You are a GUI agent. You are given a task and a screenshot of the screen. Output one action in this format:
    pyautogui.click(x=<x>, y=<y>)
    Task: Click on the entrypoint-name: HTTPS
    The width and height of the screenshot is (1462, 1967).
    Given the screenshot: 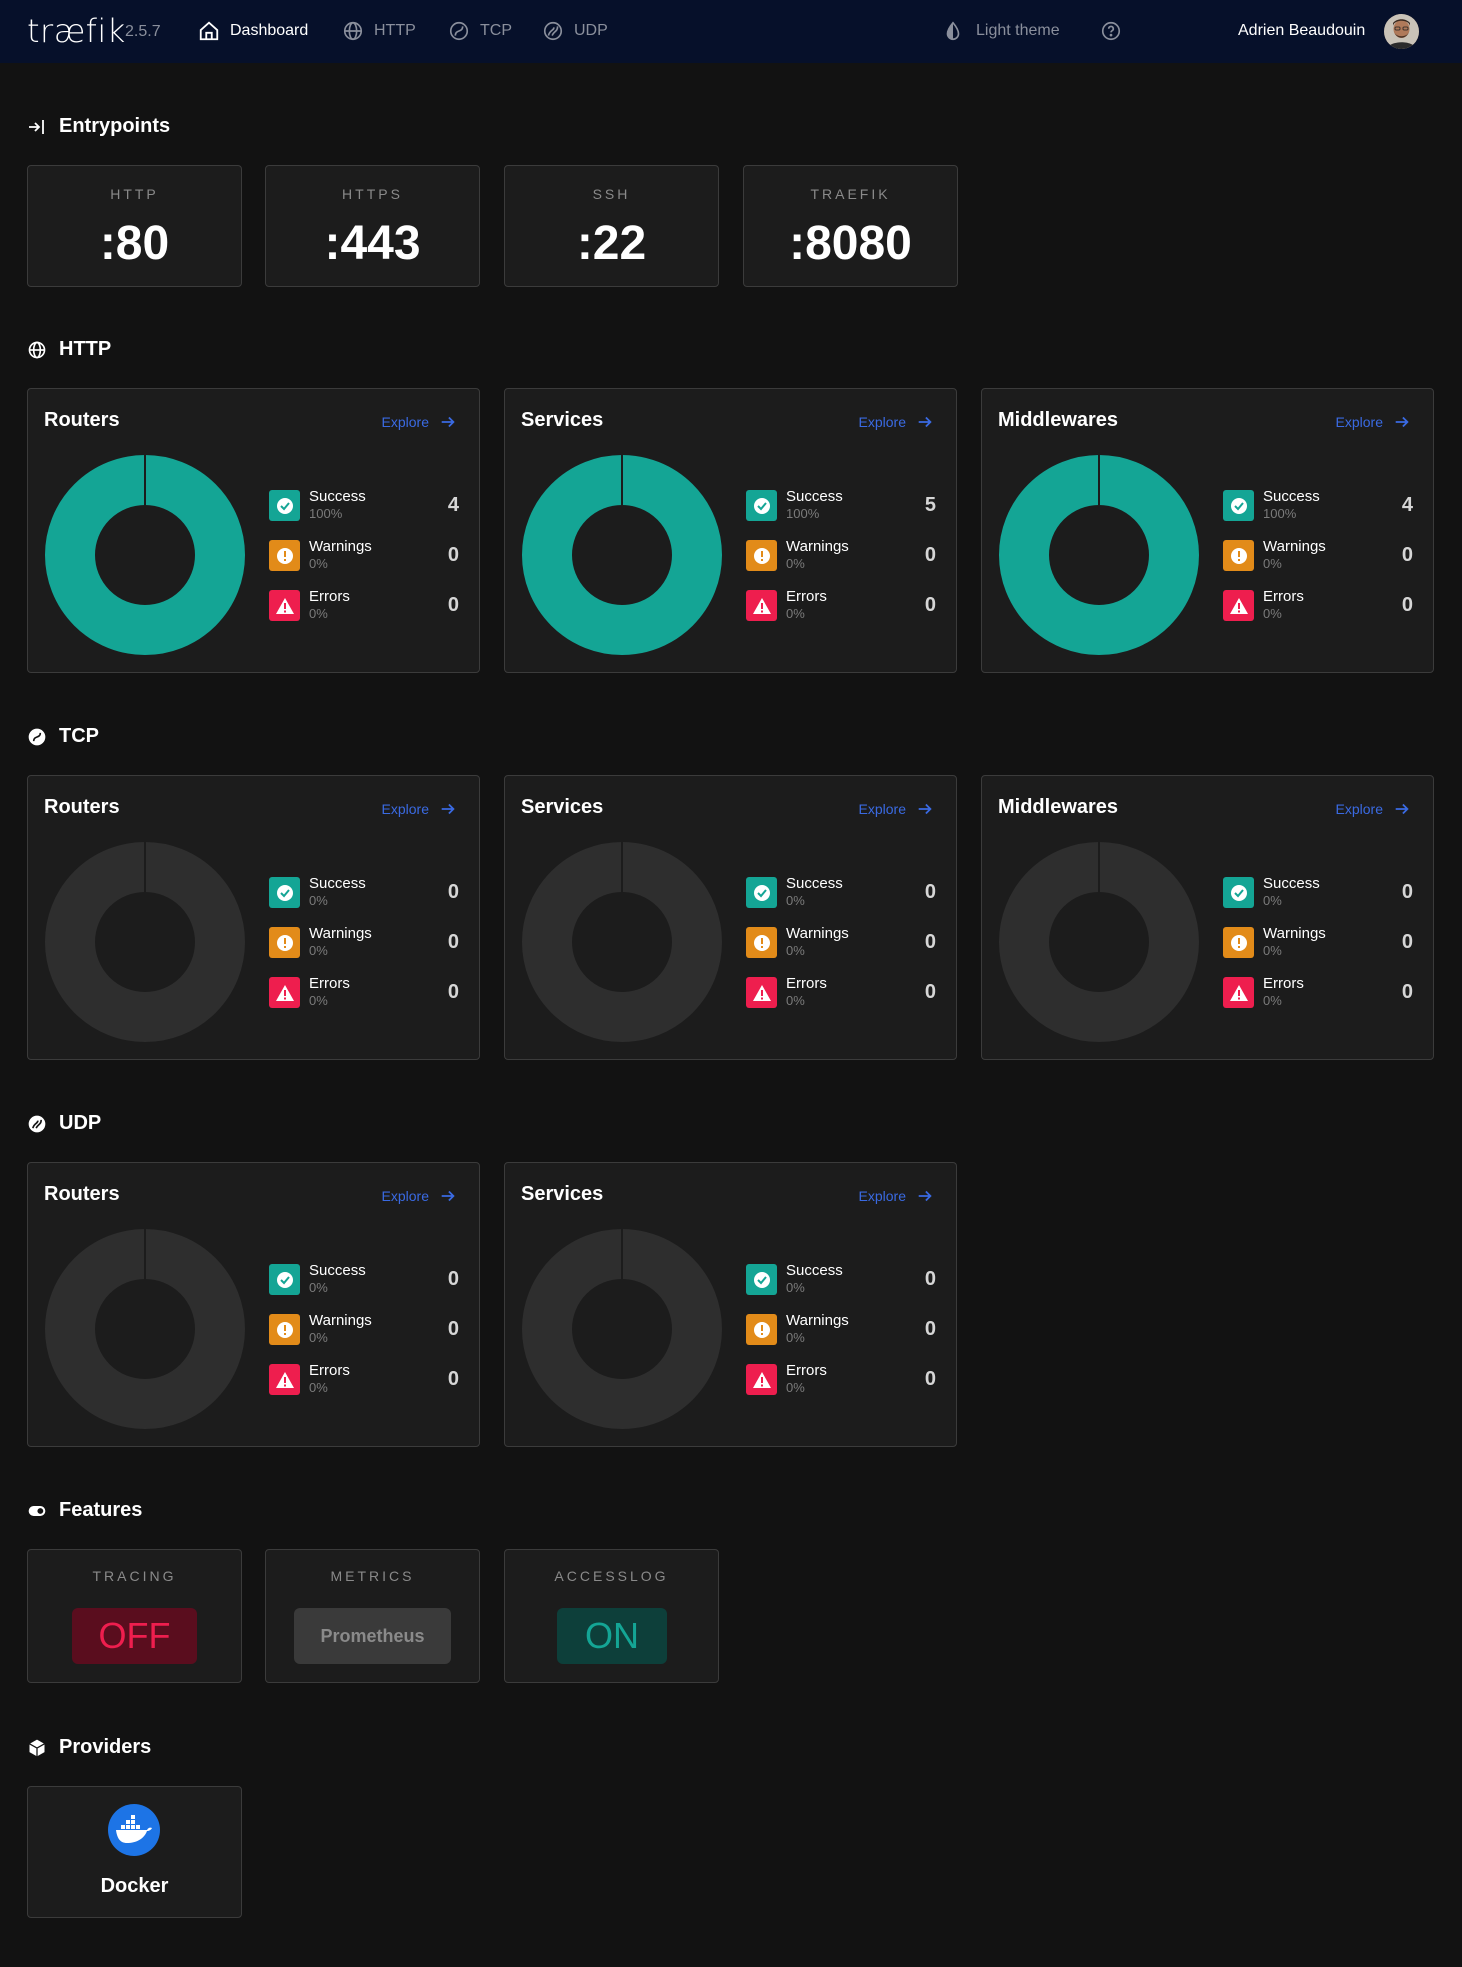 What is the action you would take?
    pyautogui.click(x=372, y=194)
    